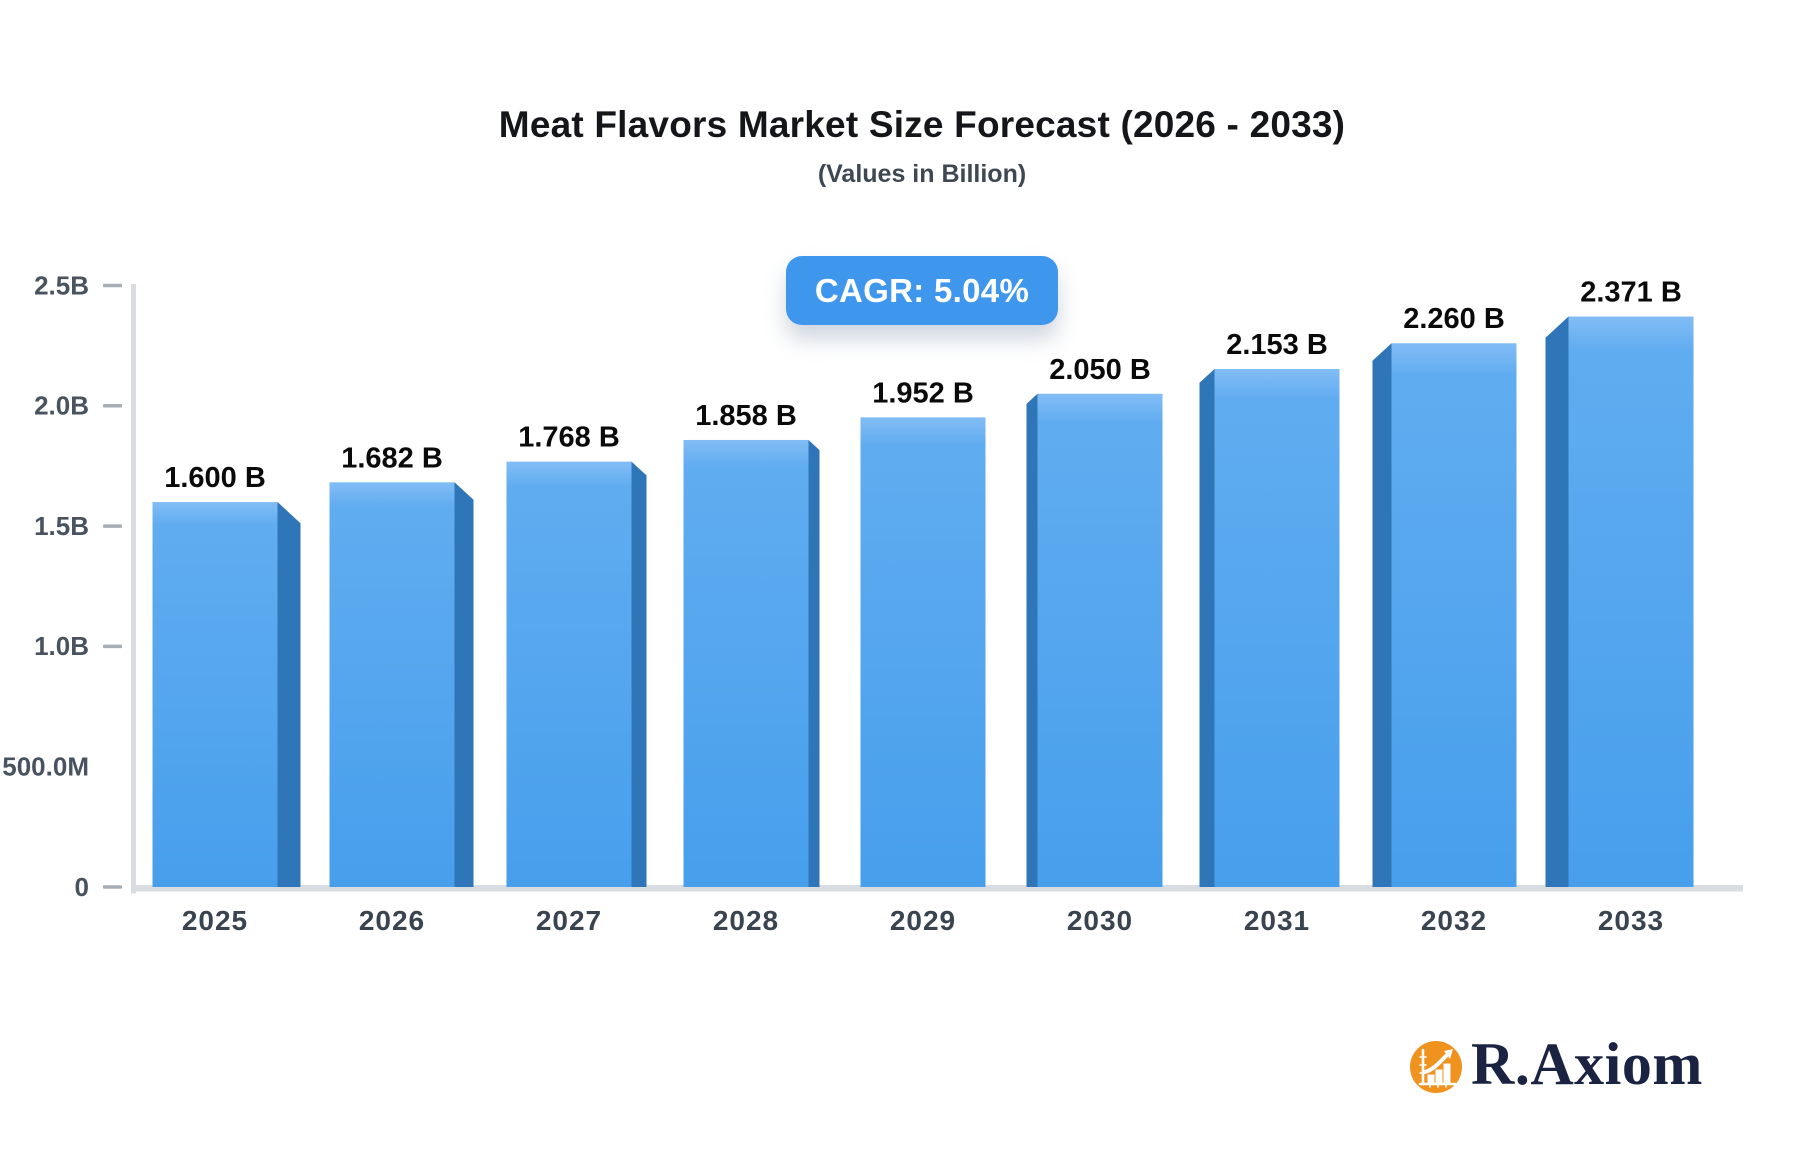 The height and width of the screenshot is (1156, 1800). I want to click on bar-2033-side, so click(1557, 601).